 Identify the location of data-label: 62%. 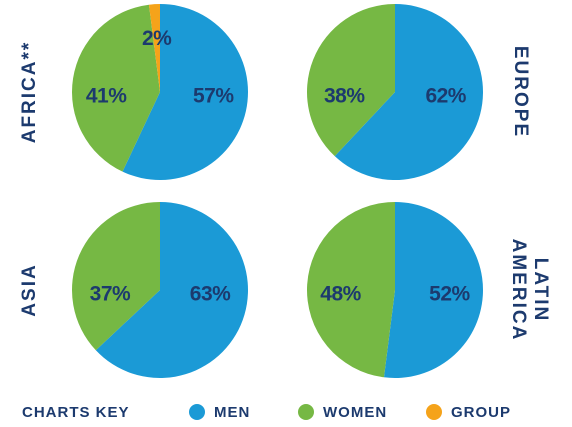
(445, 96).